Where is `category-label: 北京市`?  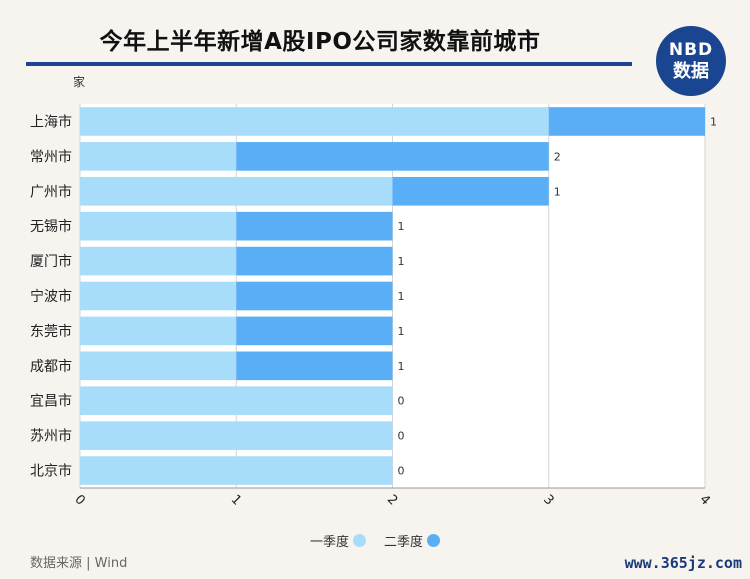
category-label: 北京市 is located at coordinates (51, 471).